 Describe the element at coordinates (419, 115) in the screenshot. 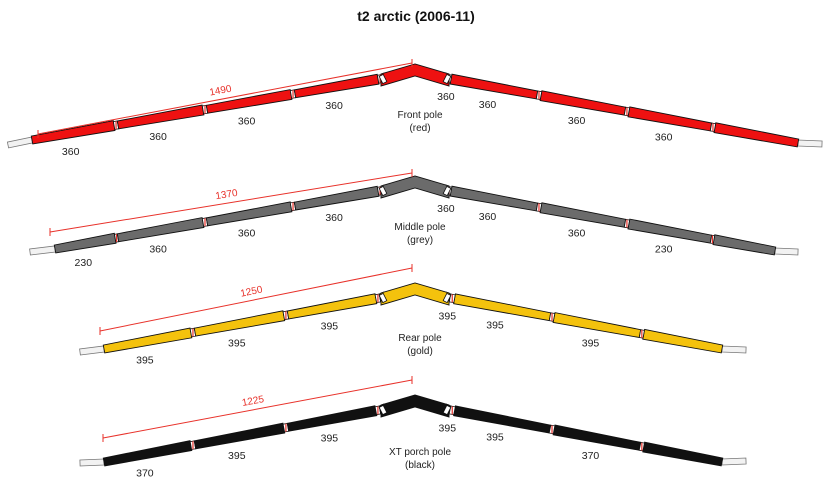

I see `pole-name-label: Front pole` at that location.